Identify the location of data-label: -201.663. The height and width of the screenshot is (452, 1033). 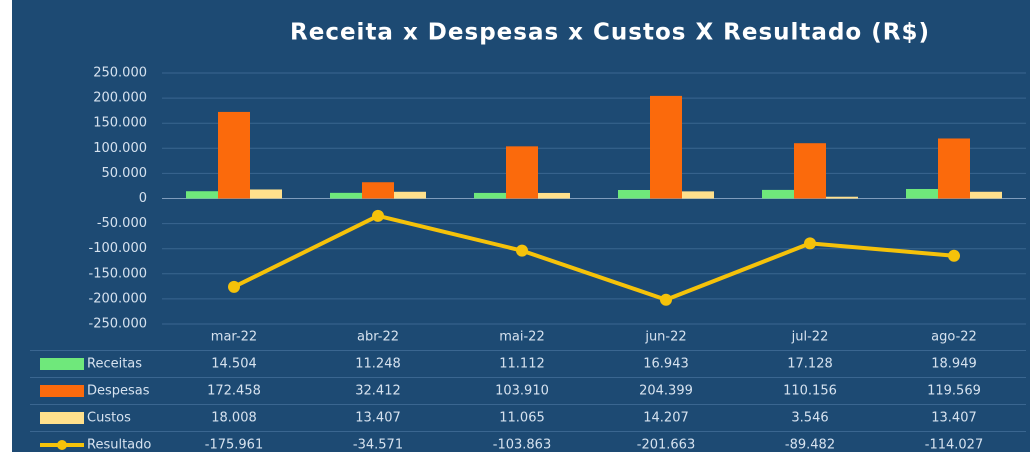
(666, 445).